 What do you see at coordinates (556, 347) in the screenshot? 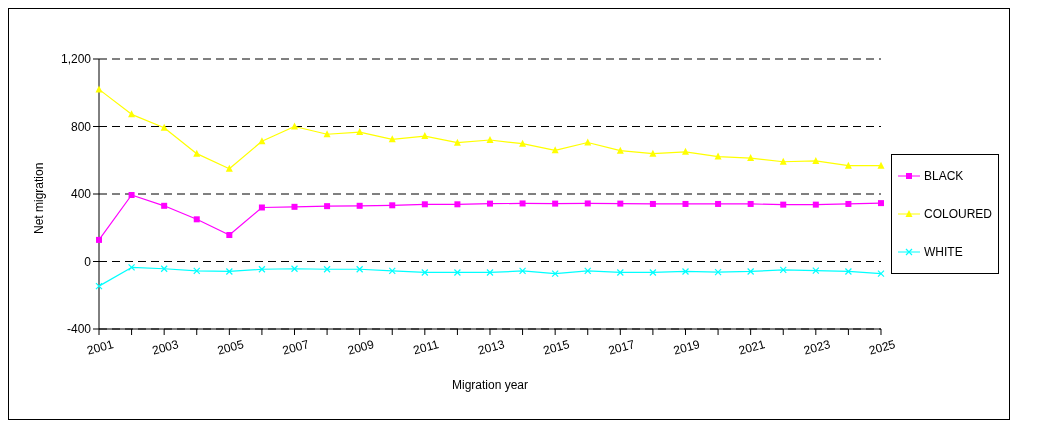
I see `x-tick-label: 2015` at bounding box center [556, 347].